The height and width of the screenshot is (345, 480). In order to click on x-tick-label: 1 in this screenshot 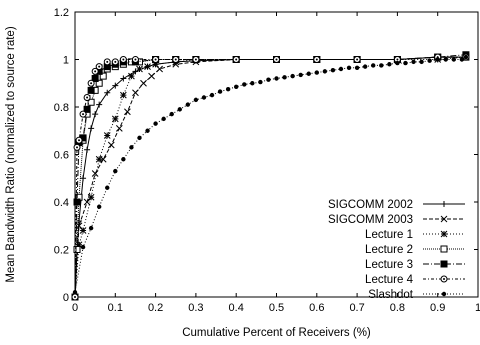, I will do `click(477, 308)`.